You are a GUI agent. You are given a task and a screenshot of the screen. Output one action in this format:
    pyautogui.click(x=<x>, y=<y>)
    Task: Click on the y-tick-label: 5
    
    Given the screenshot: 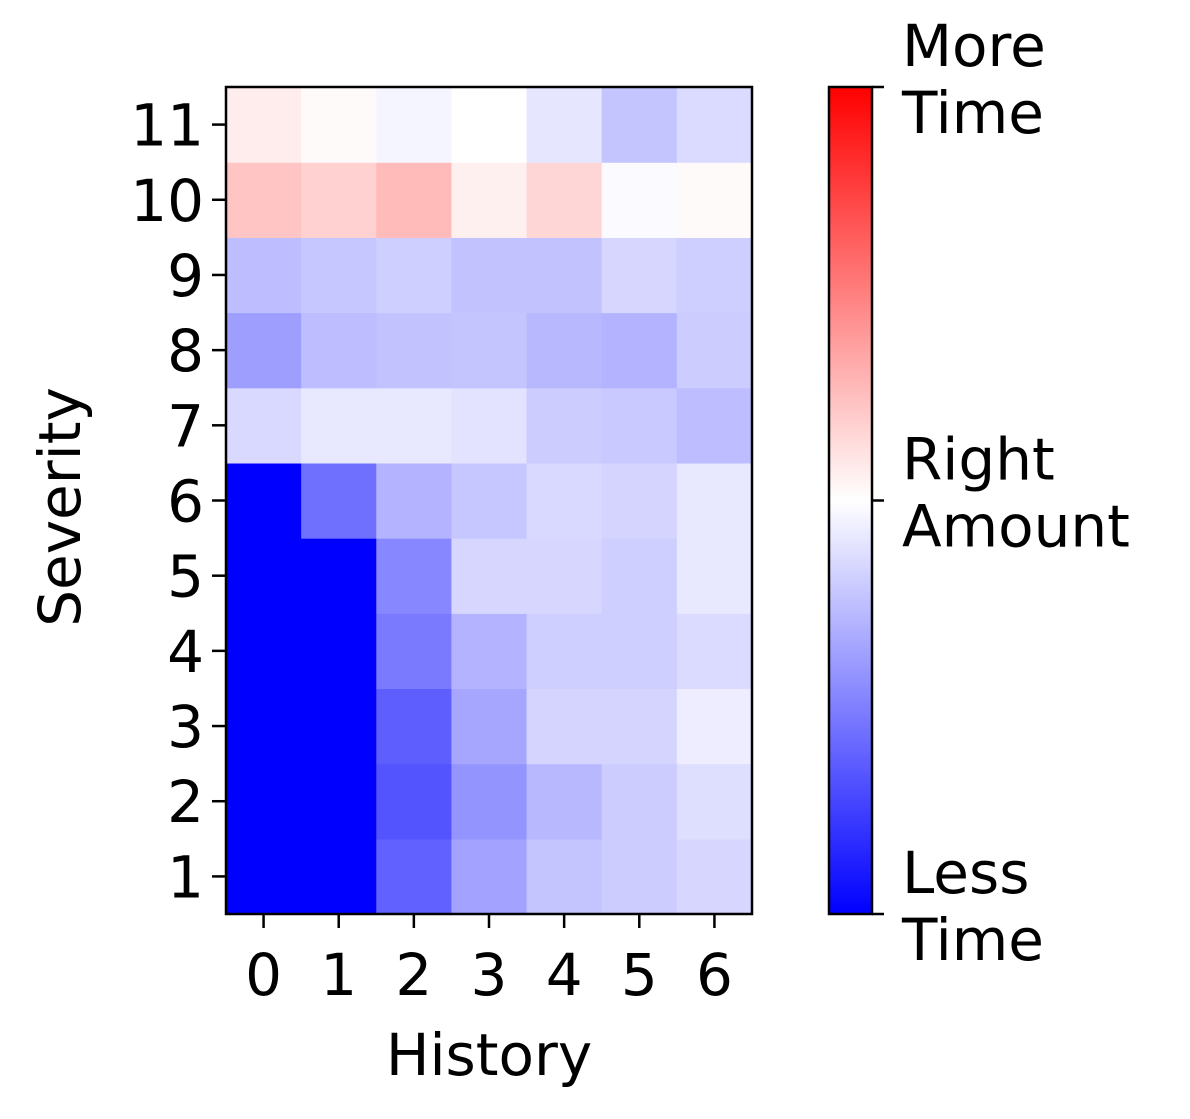 What is the action you would take?
    pyautogui.click(x=185, y=577)
    